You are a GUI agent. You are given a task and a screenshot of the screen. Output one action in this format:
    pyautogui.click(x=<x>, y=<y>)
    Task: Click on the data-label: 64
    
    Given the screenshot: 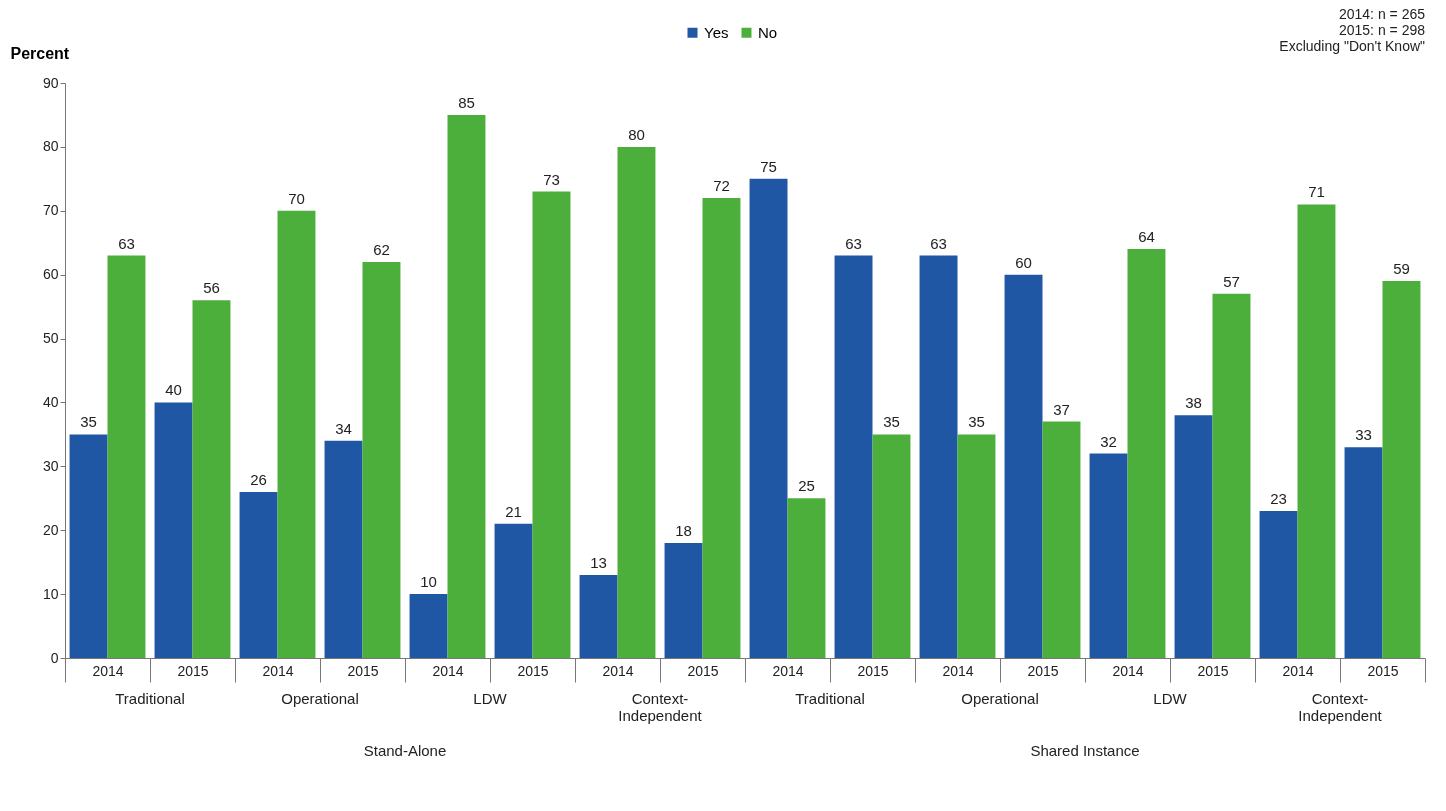 What is the action you would take?
    pyautogui.click(x=1146, y=237)
    